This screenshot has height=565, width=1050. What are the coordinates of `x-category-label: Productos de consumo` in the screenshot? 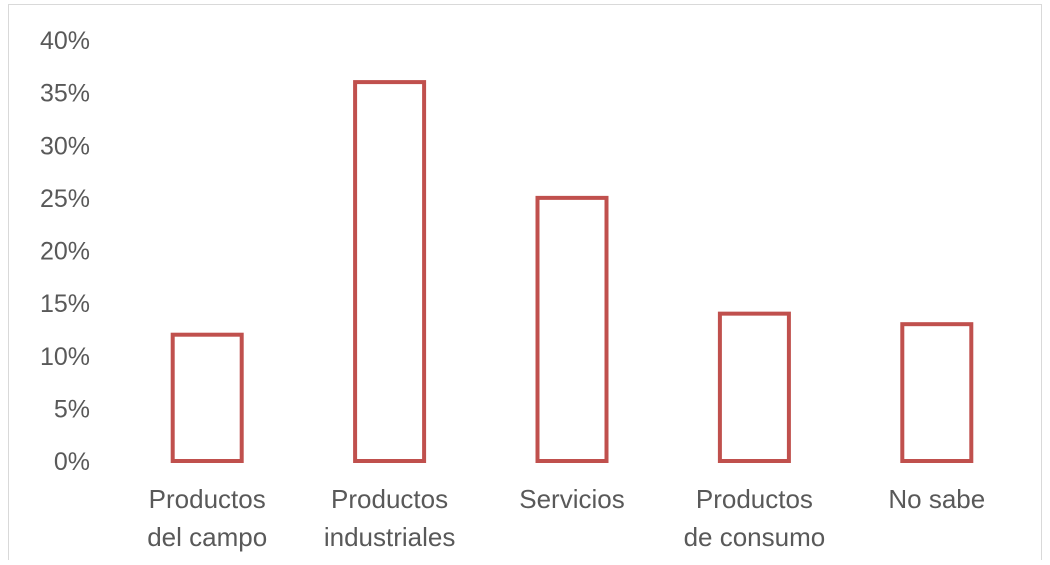 It's located at (755, 518).